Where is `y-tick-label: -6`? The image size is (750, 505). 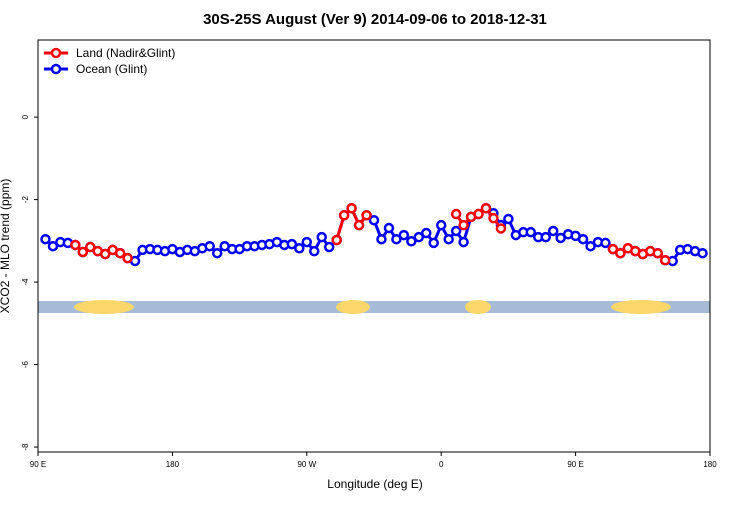 y-tick-label: -6 is located at coordinates (25, 364).